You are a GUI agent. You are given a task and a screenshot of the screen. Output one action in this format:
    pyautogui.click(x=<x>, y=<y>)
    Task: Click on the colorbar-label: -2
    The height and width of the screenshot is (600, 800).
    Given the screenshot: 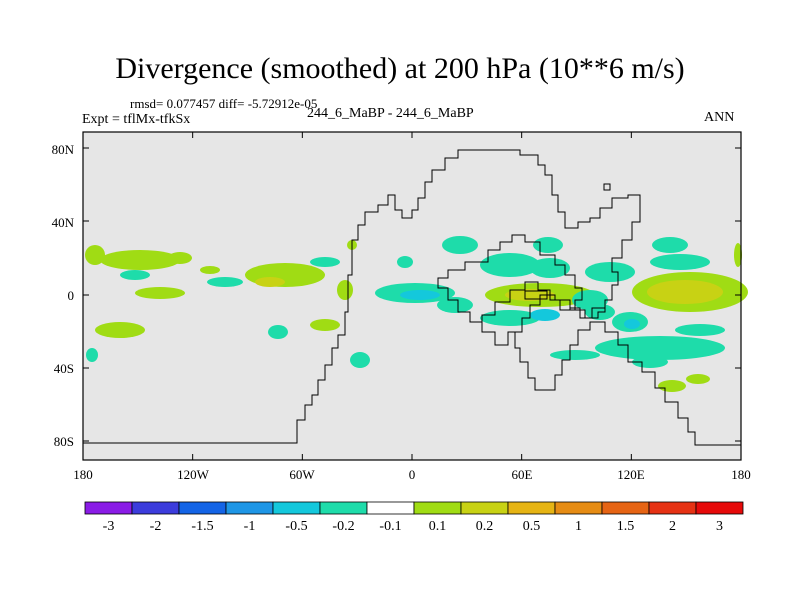 What is the action you would take?
    pyautogui.click(x=155, y=526)
    